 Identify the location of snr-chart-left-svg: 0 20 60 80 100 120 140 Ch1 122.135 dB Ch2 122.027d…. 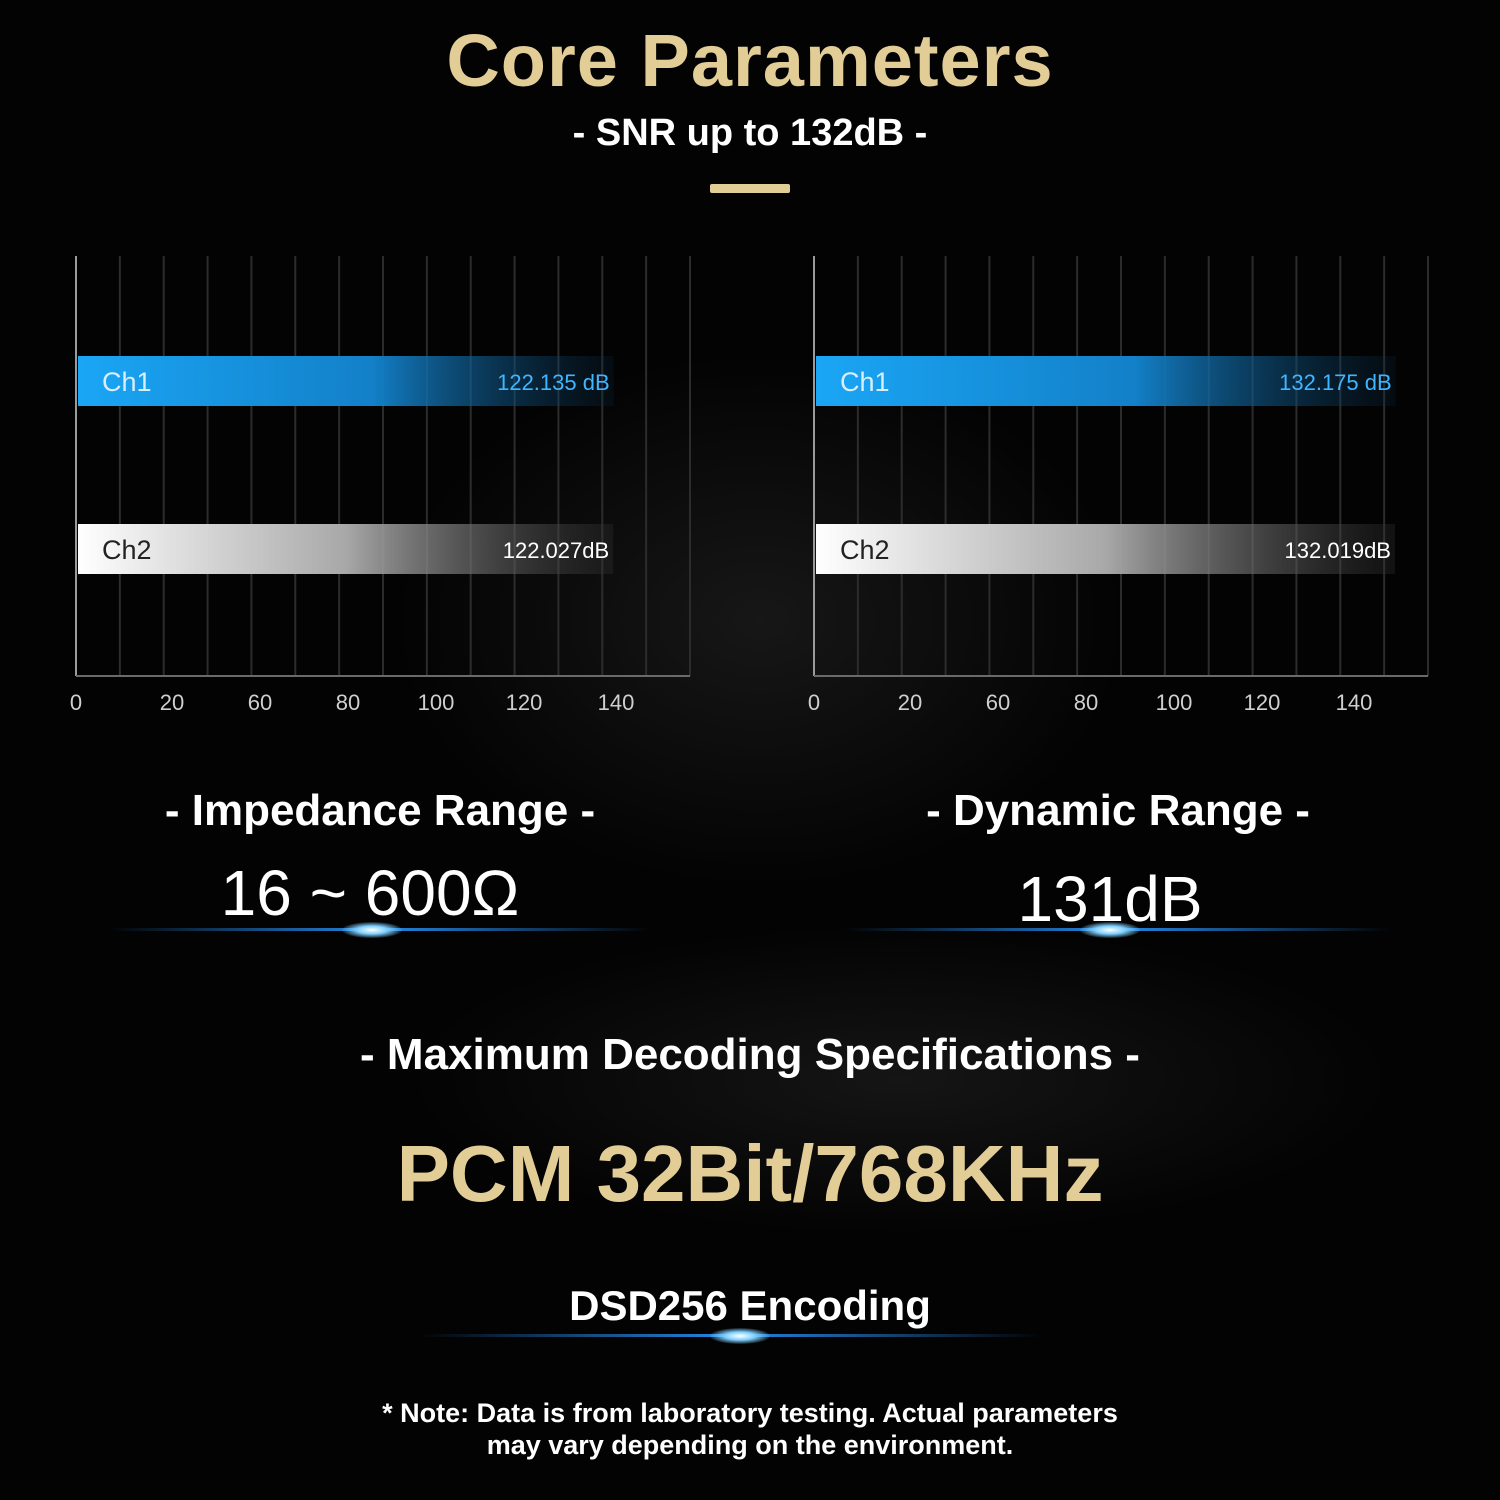
(380, 485).